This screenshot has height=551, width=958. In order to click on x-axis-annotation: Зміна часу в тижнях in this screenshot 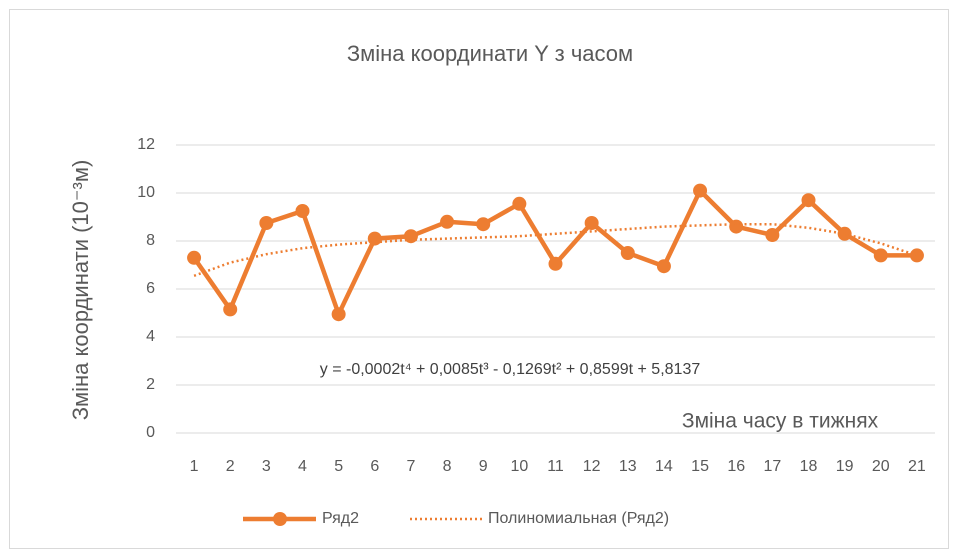, I will do `click(780, 421)`.